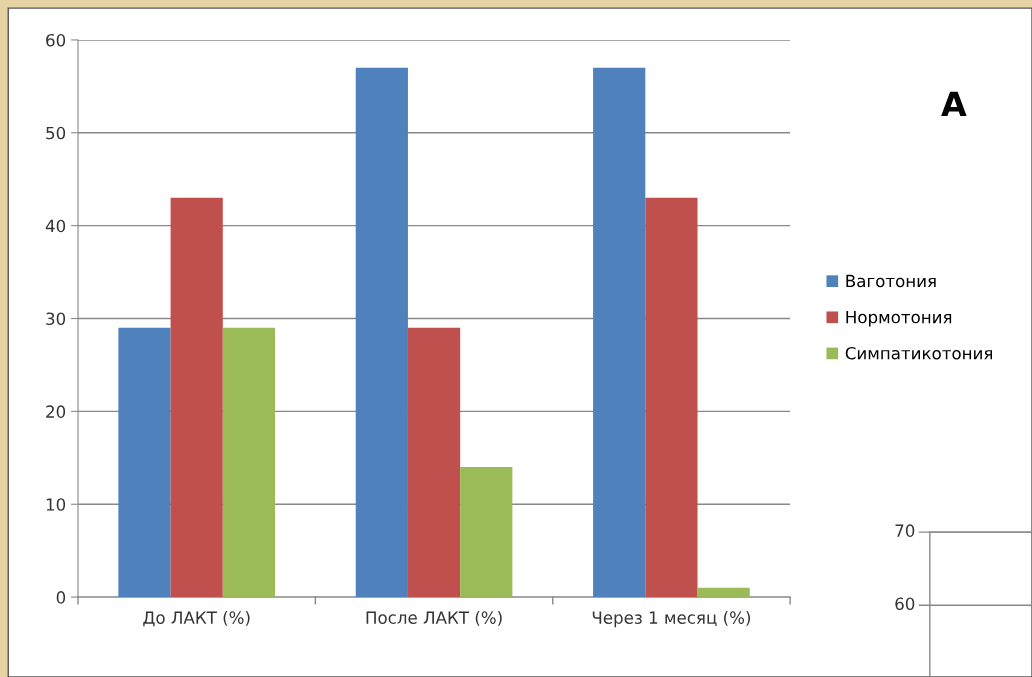  I want to click on text: 70, so click(905, 530).